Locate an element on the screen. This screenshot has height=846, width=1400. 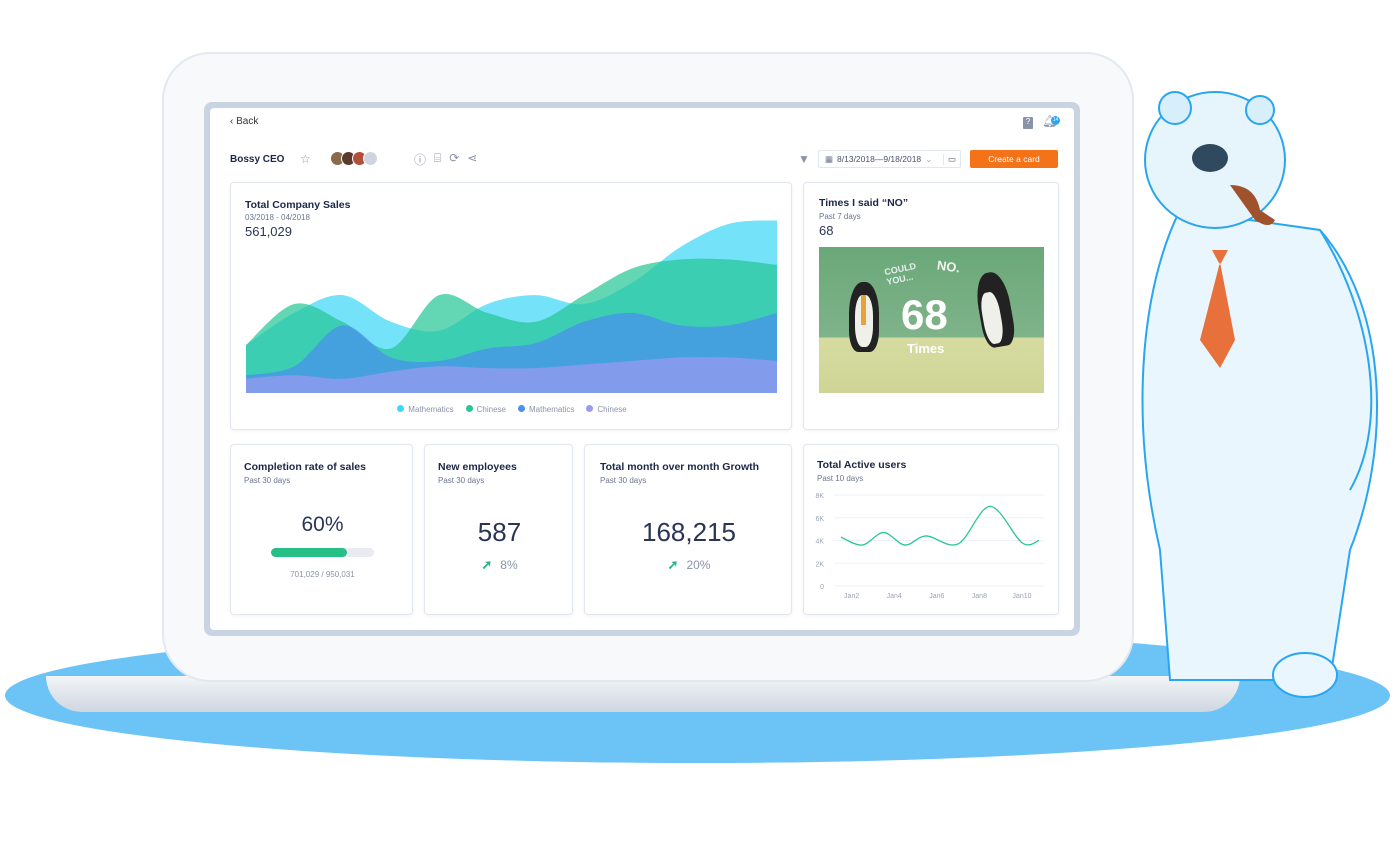
card-value: 60% is located at coordinates (322, 524).